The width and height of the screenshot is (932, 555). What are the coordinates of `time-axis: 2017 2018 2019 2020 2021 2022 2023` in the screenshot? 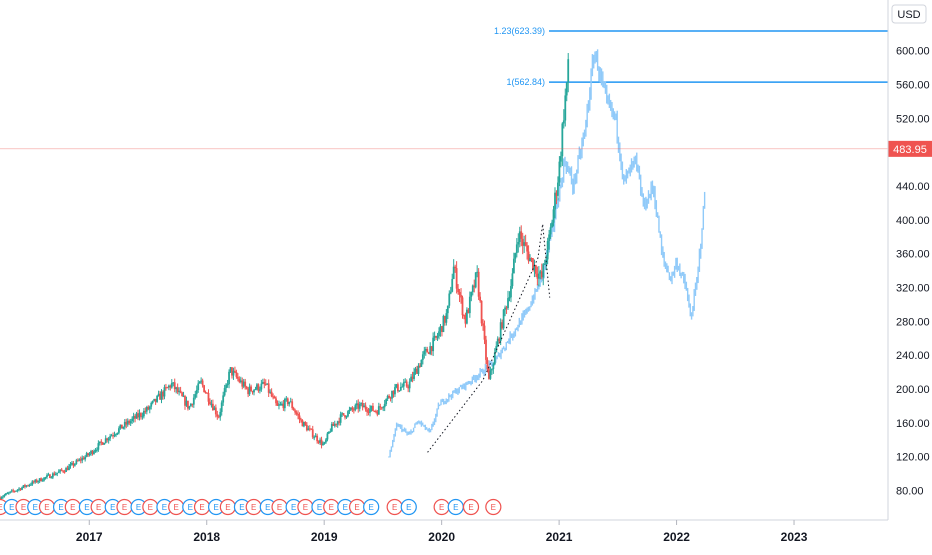 It's located at (442, 532).